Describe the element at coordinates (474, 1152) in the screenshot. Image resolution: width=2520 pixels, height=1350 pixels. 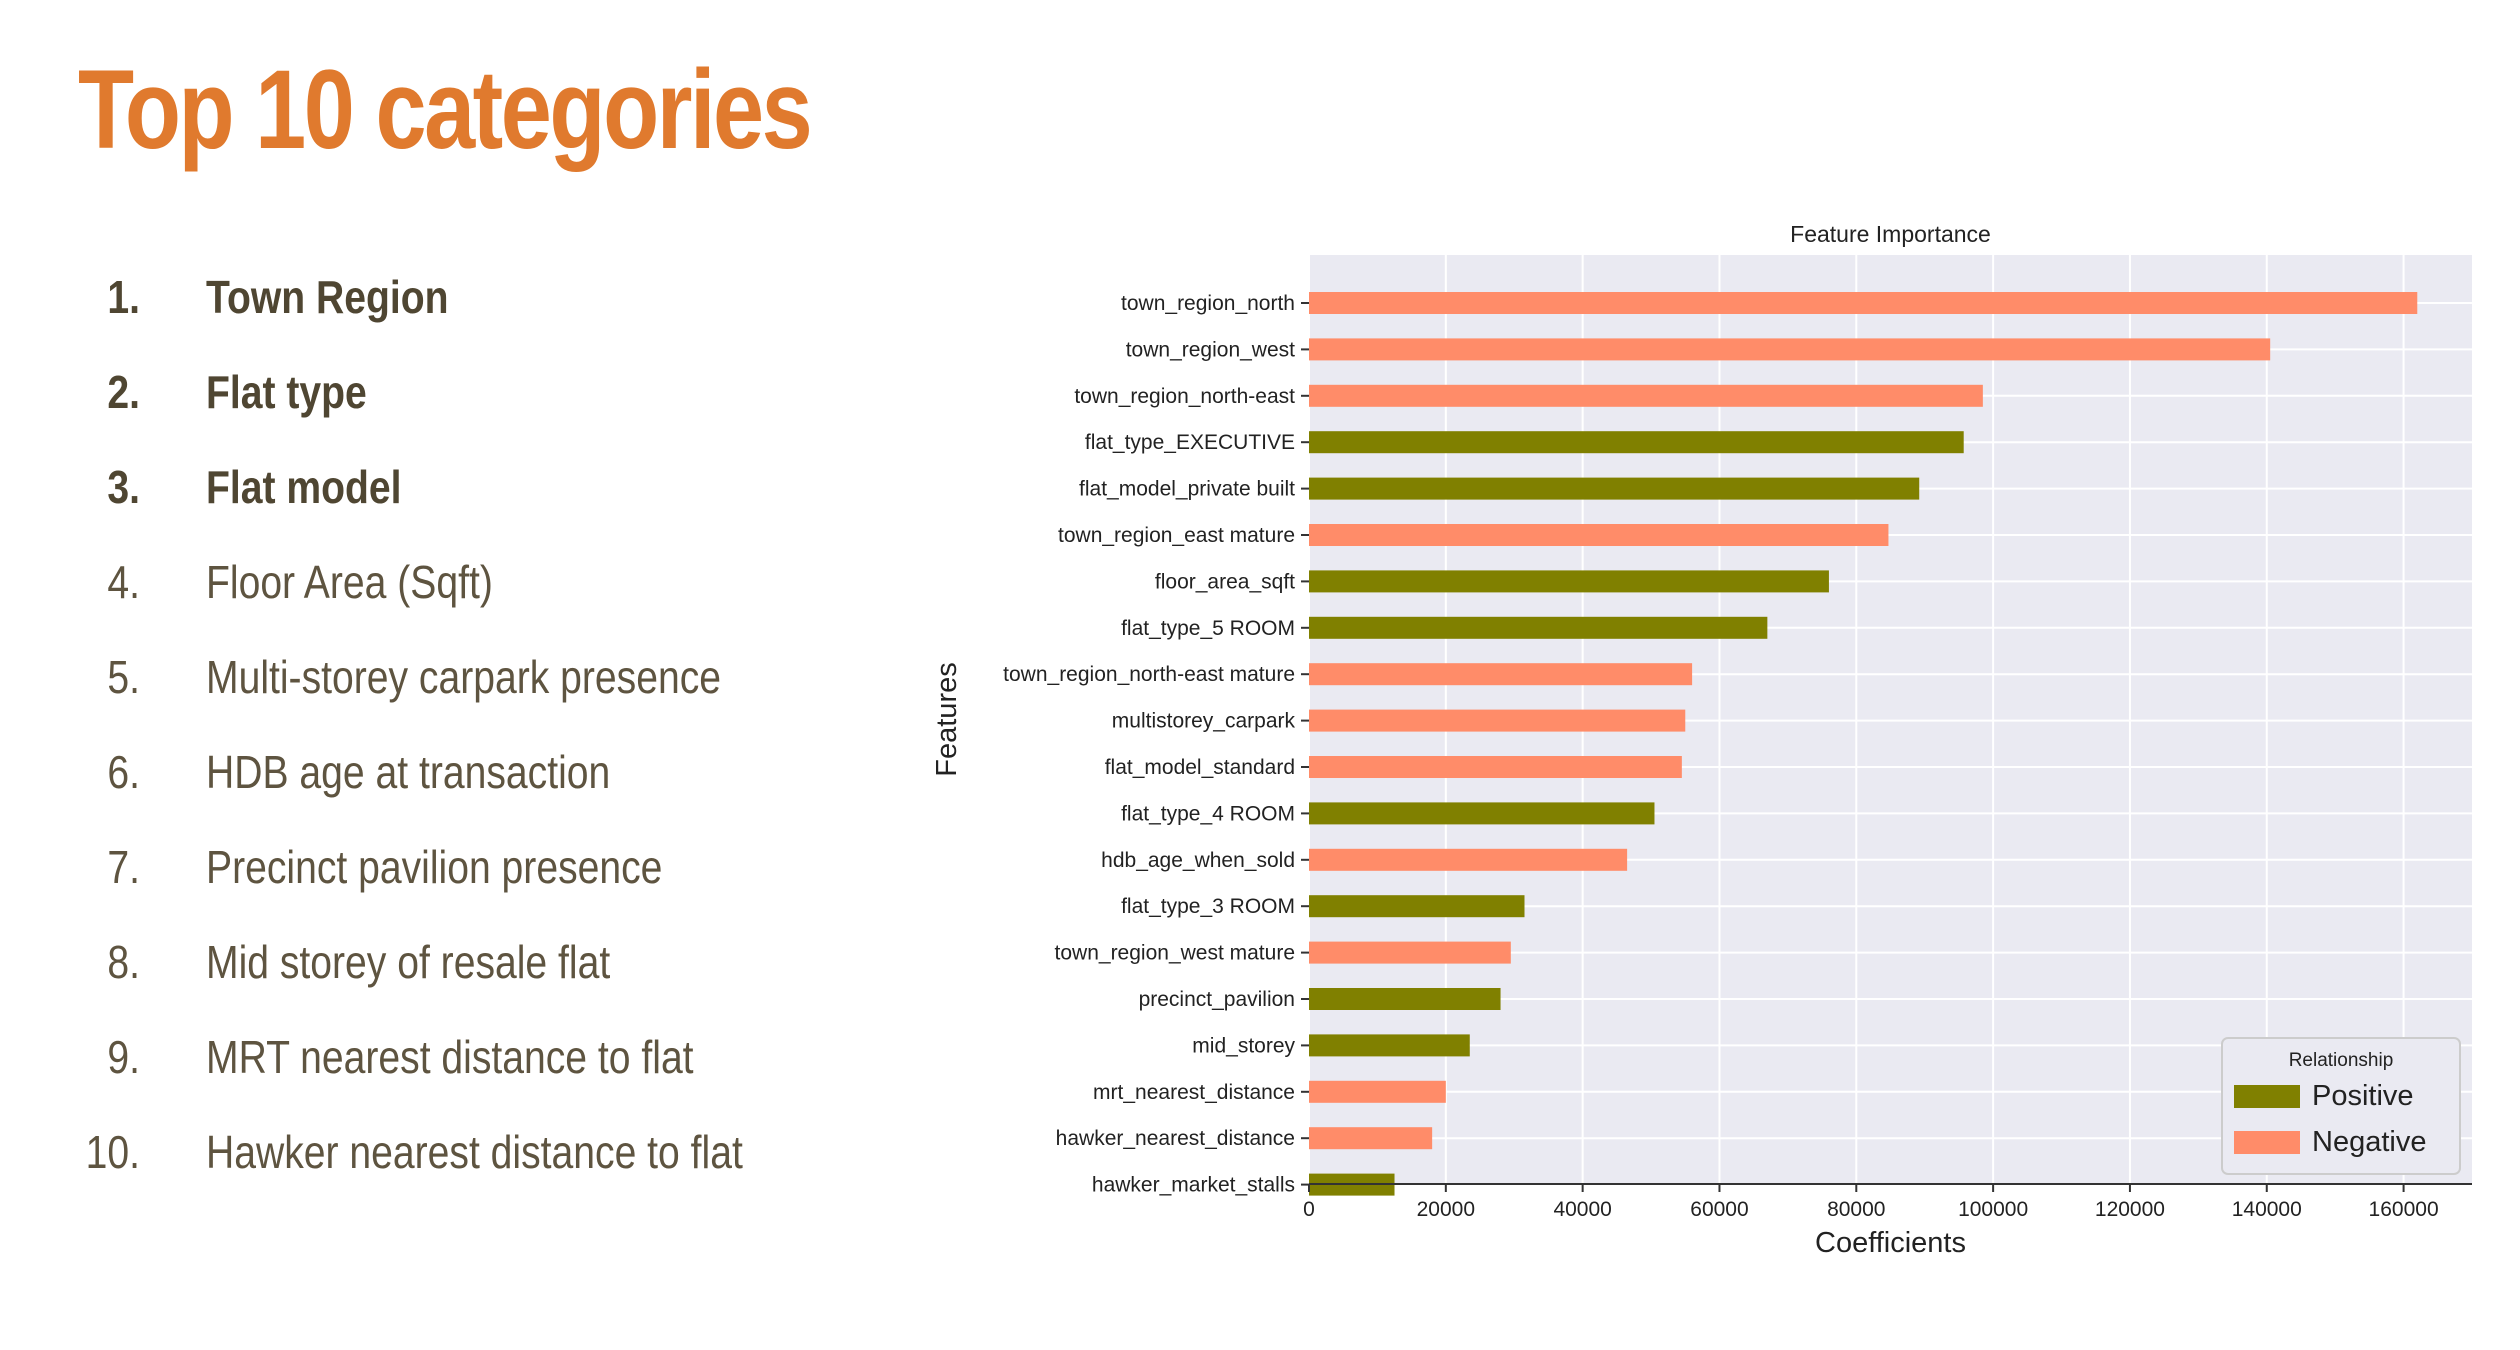
I see `category-label: Hawker nearest distance to flat` at that location.